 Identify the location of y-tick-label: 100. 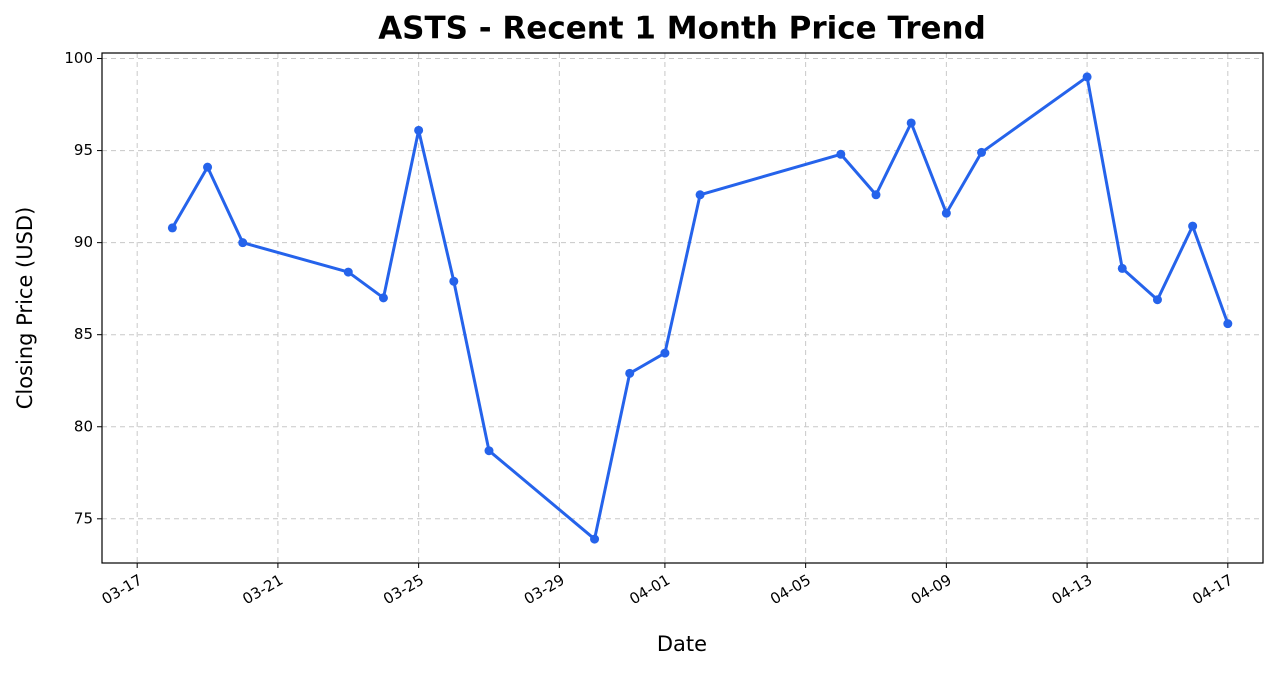
(78, 58).